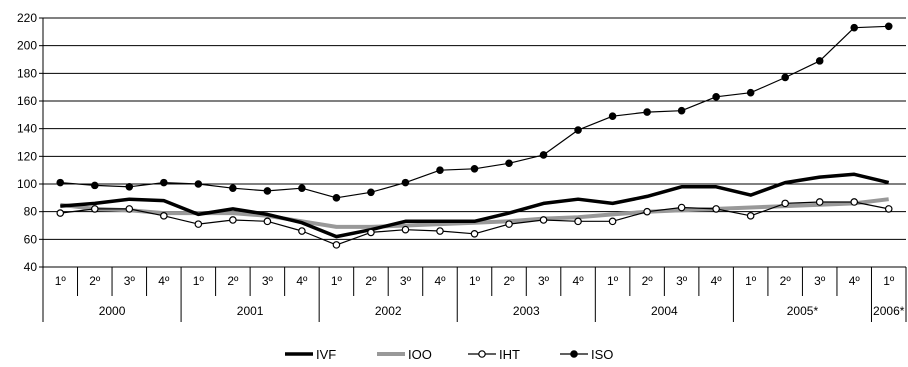 The image size is (908, 367). Describe the element at coordinates (803, 311) in the screenshot. I see `year-label: 2005*` at that location.